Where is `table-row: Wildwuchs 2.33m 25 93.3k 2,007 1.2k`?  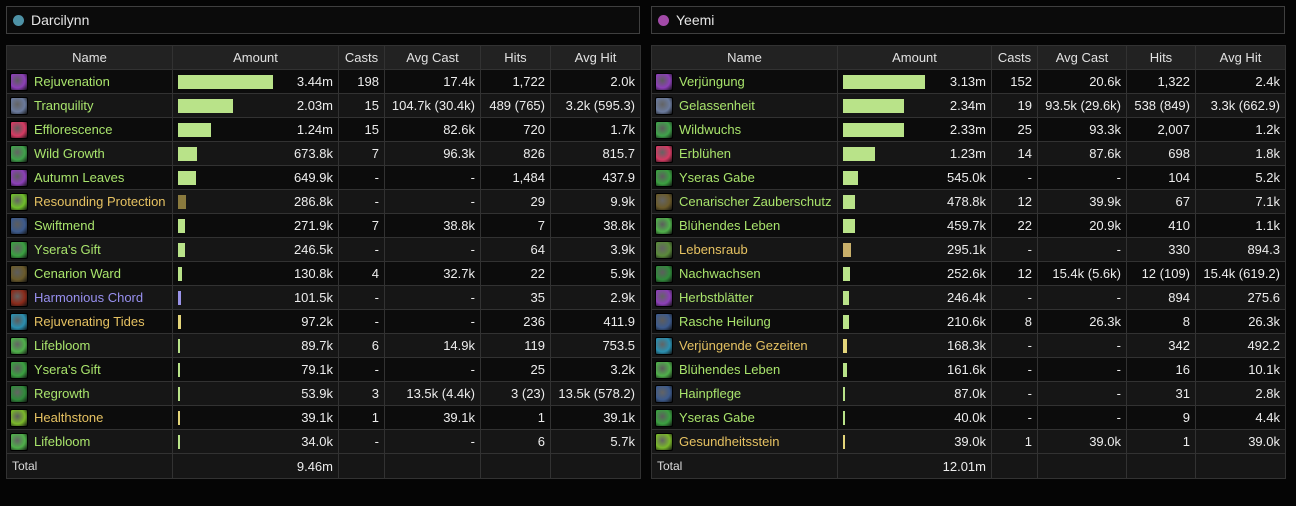
table-row: Wildwuchs 2.33m 25 93.3k 2,007 1.2k is located at coordinates (968, 129).